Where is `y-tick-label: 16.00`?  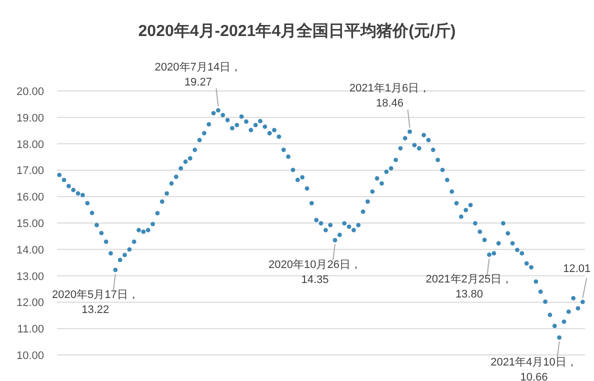
y-tick-label: 16.00 is located at coordinates (30, 198).